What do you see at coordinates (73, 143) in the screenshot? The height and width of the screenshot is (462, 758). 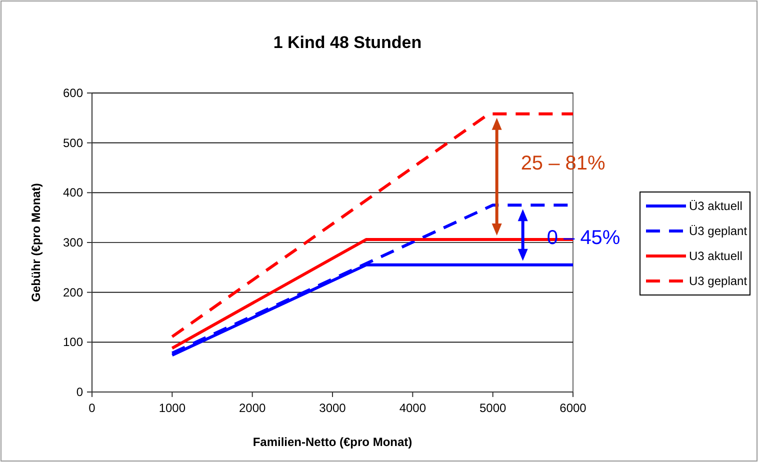 I see `y-tick-label: 500` at bounding box center [73, 143].